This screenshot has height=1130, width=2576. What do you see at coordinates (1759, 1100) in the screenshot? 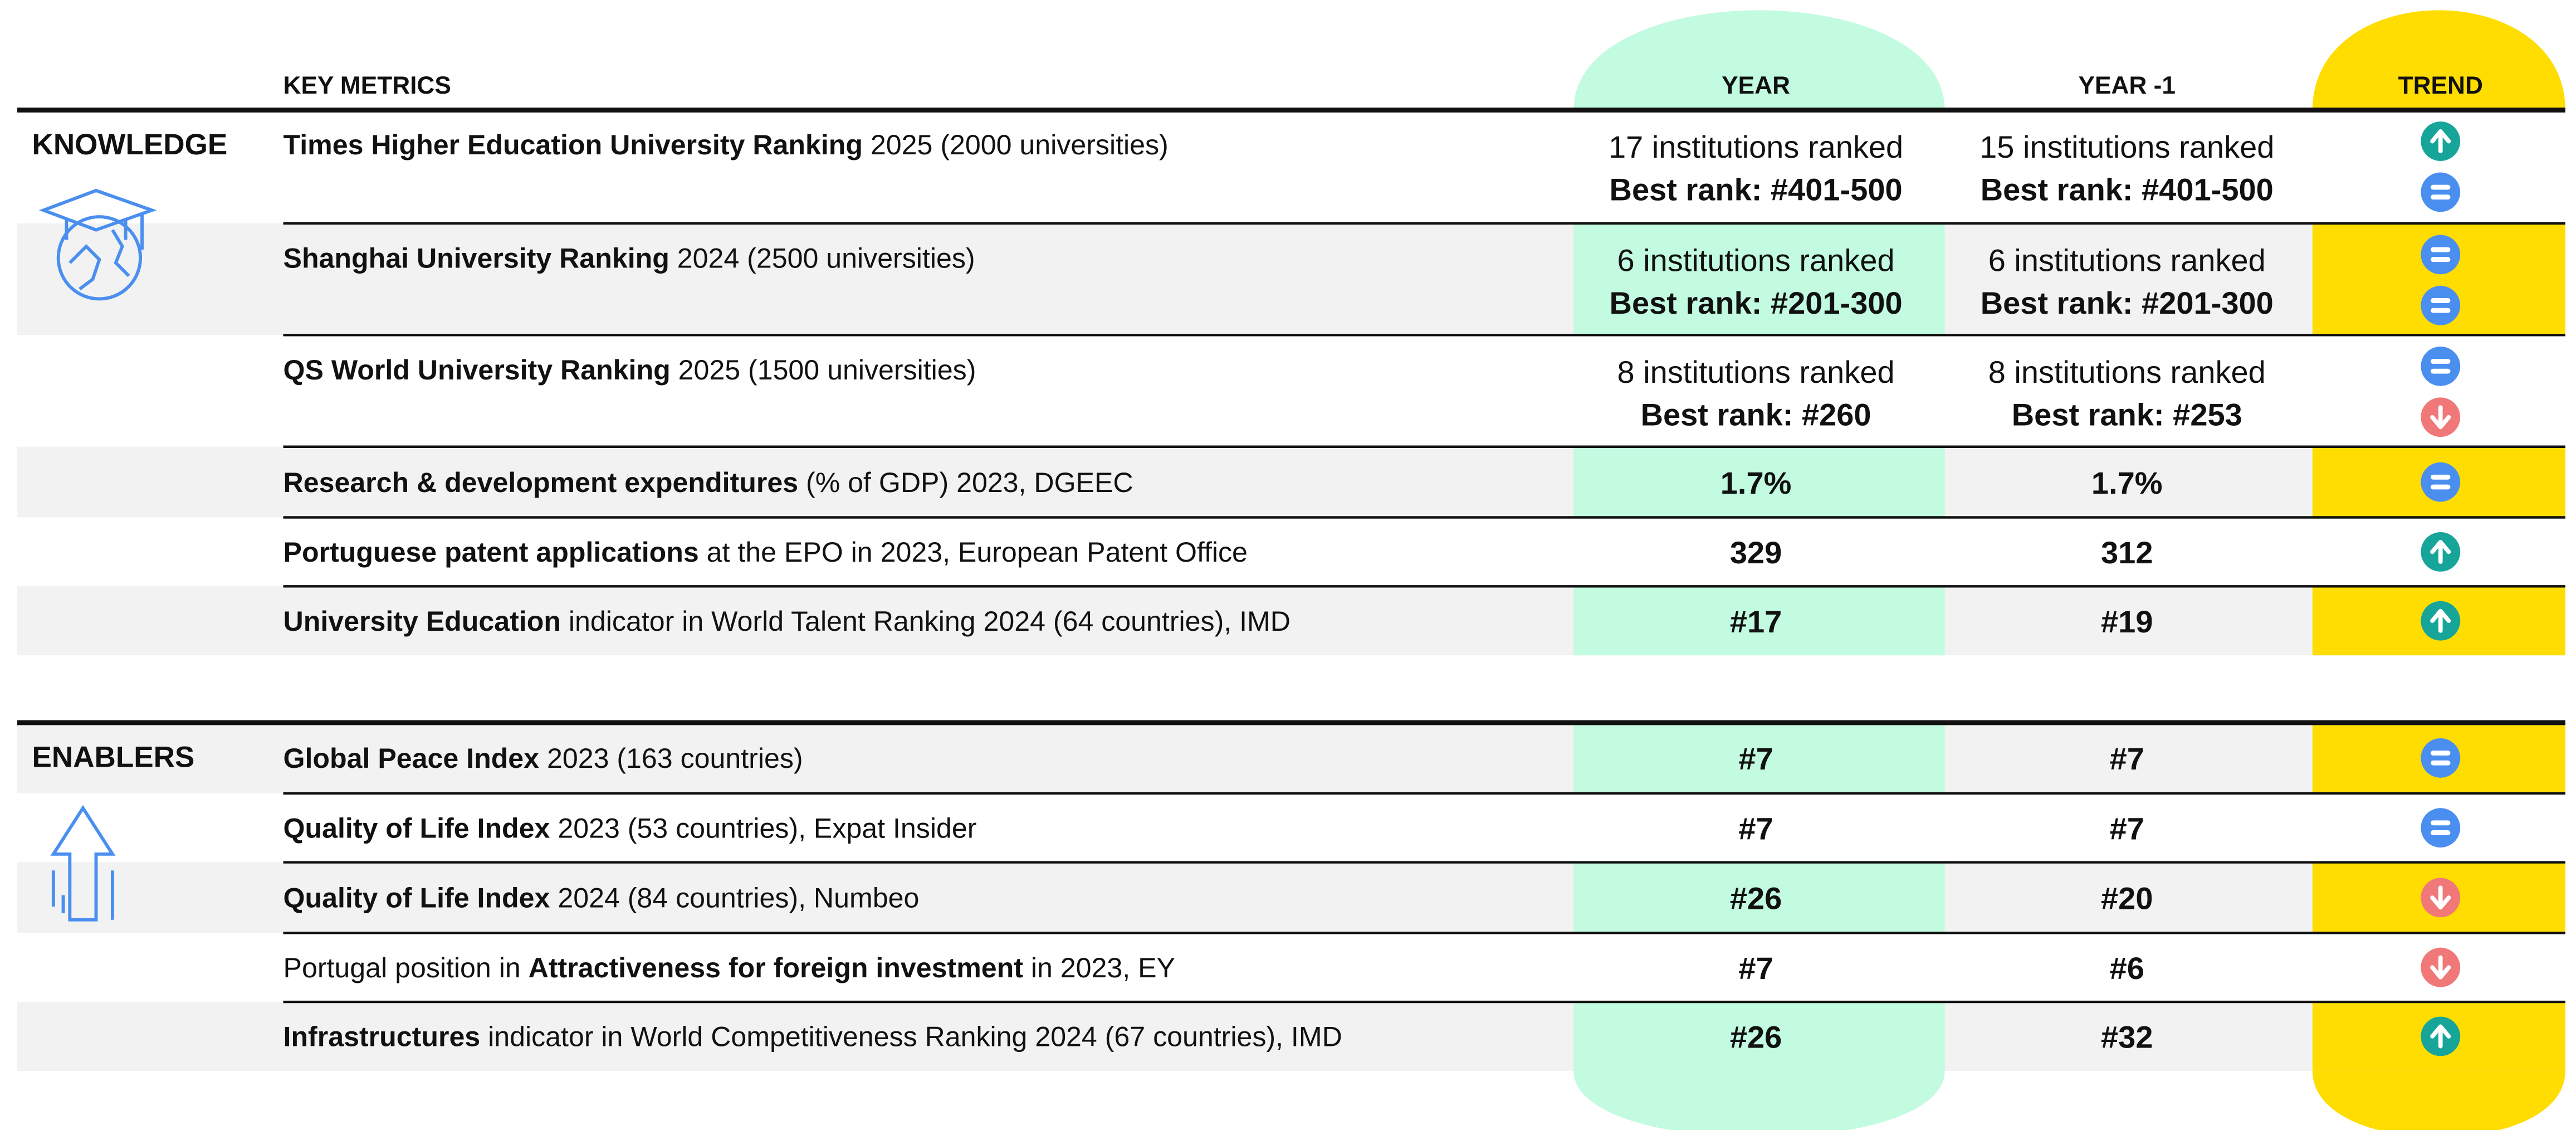
I see `year-cap-bottom` at bounding box center [1759, 1100].